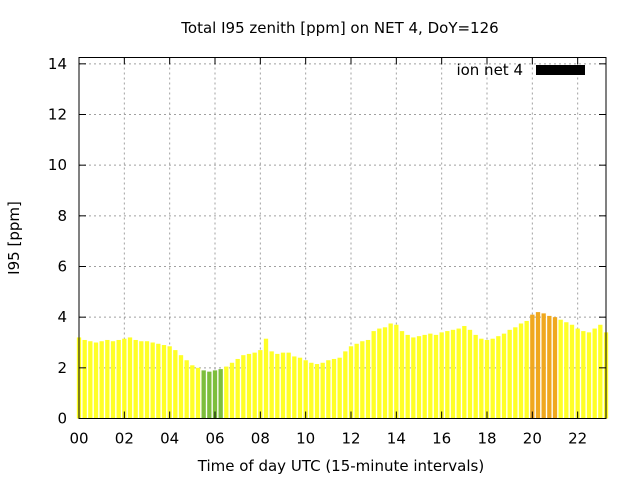  Describe the element at coordinates (350, 439) in the screenshot. I see `x-tick-label: 12` at that location.